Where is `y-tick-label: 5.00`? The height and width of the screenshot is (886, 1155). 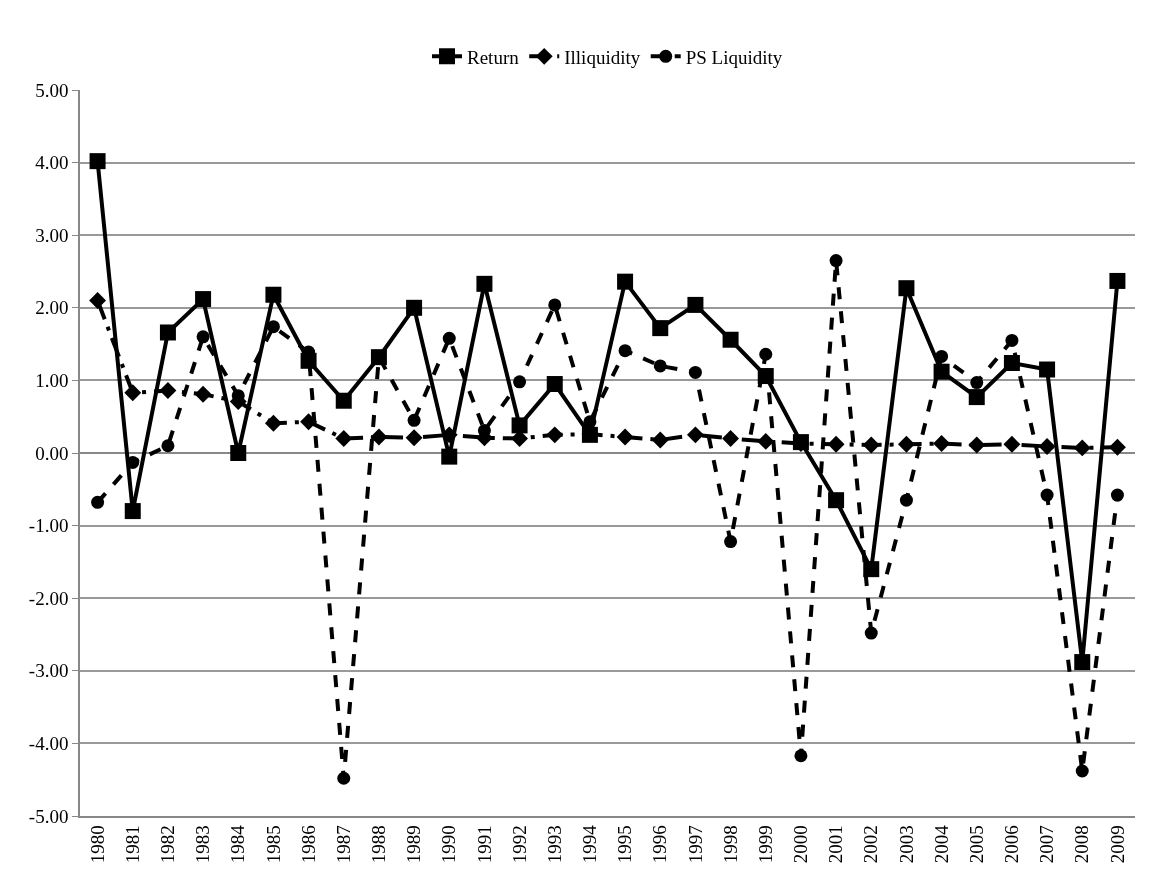 y-tick-label: 5.00 is located at coordinates (52, 90).